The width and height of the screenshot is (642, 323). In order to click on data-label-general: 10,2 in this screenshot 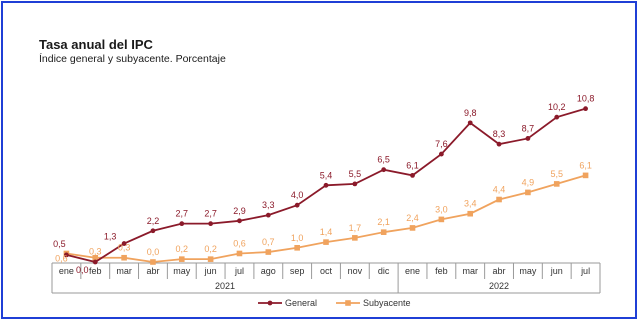, I will do `click(557, 107)`.